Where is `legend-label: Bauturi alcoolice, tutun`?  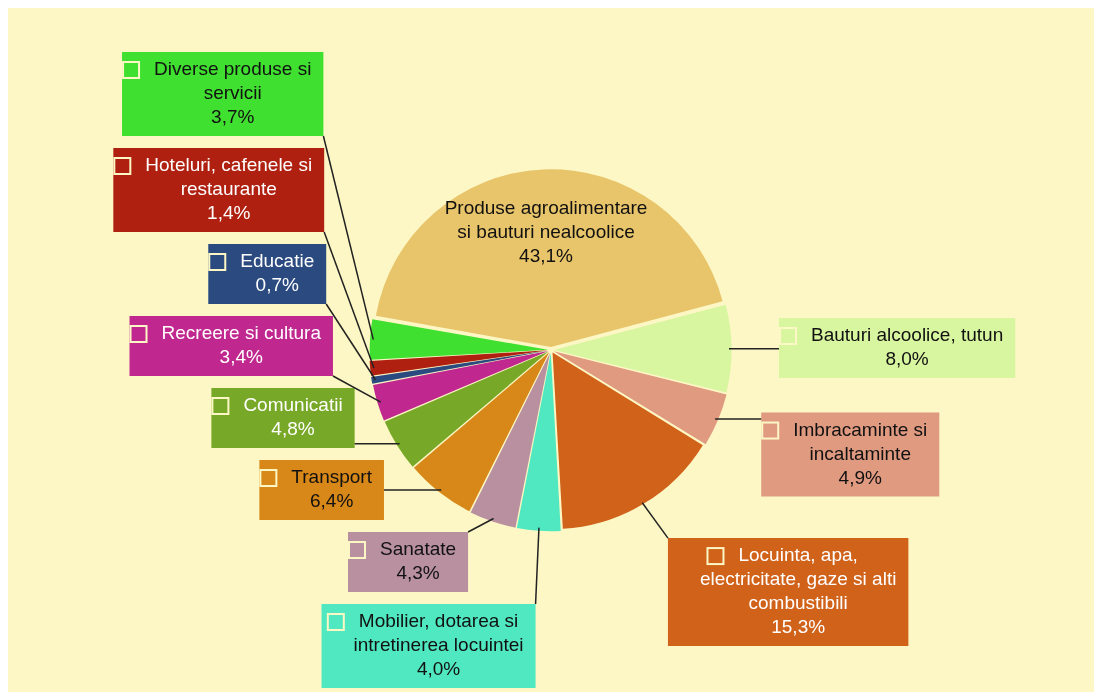 legend-label: Bauturi alcoolice, tutun is located at coordinates (907, 335).